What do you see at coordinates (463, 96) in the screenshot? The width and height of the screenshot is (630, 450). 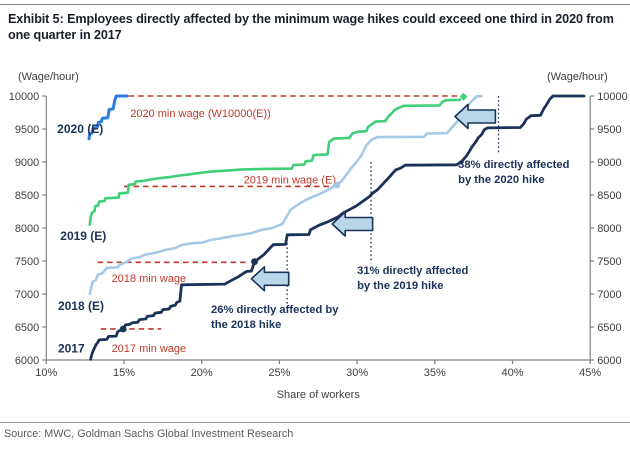 I see `crossing-marker-diamond` at bounding box center [463, 96].